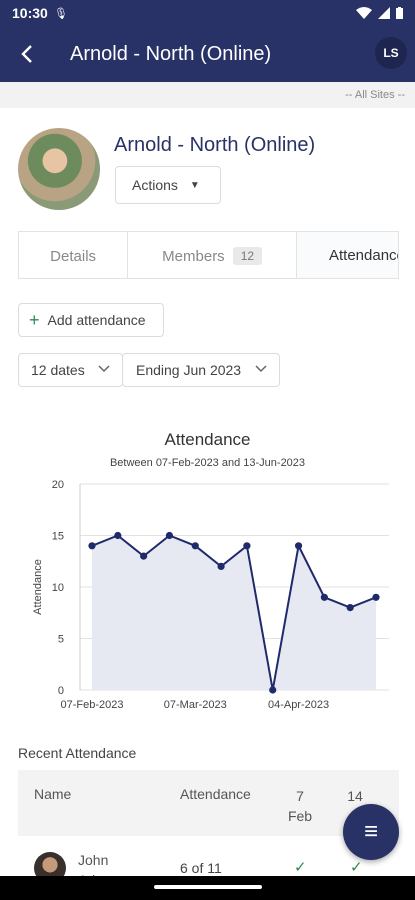 This screenshot has height=900, width=415. Describe the element at coordinates (215, 145) in the screenshot. I see `group-name: Arnold - North (Online)` at that location.